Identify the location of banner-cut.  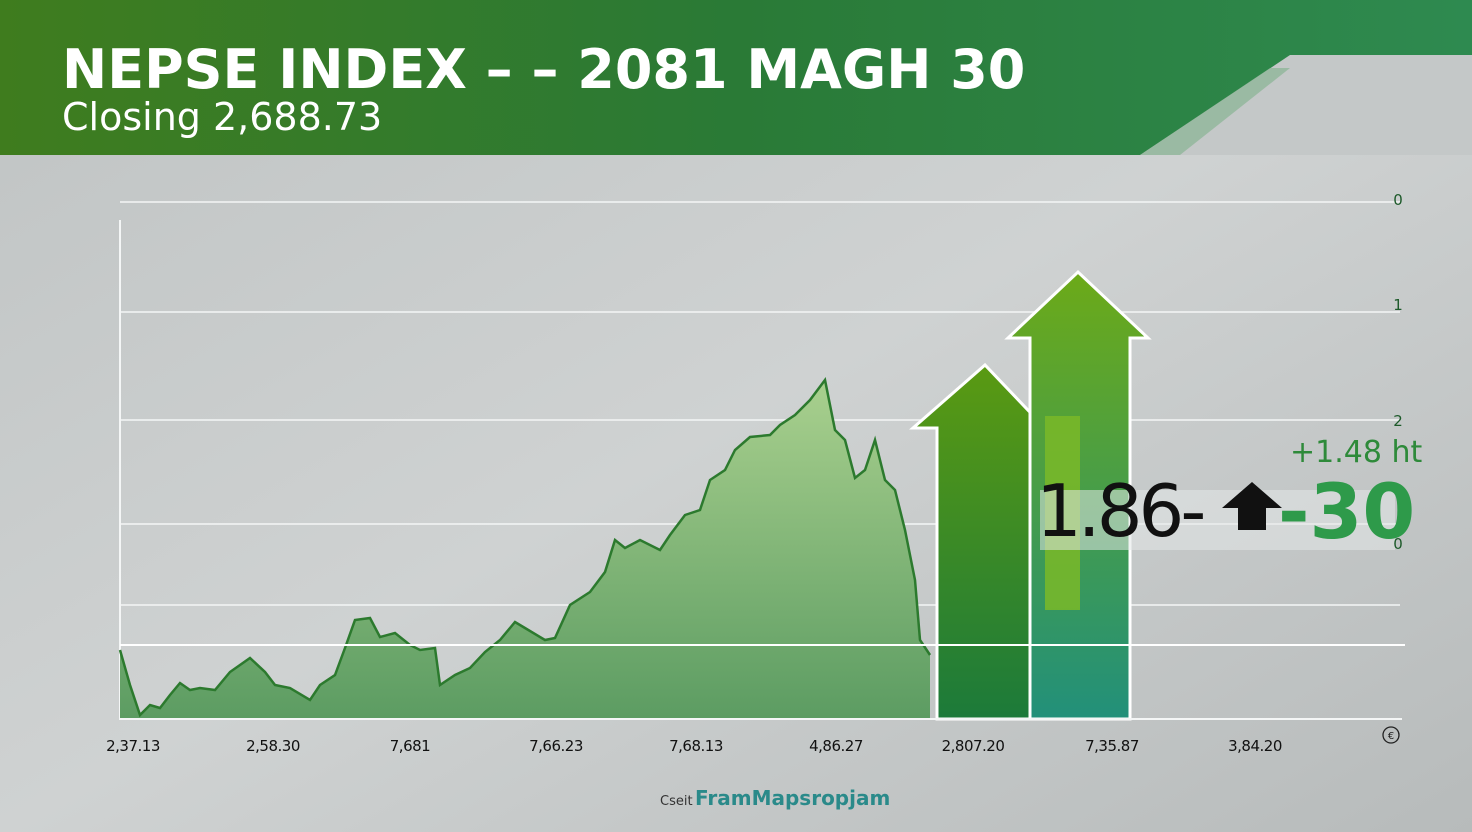
(1306, 105).